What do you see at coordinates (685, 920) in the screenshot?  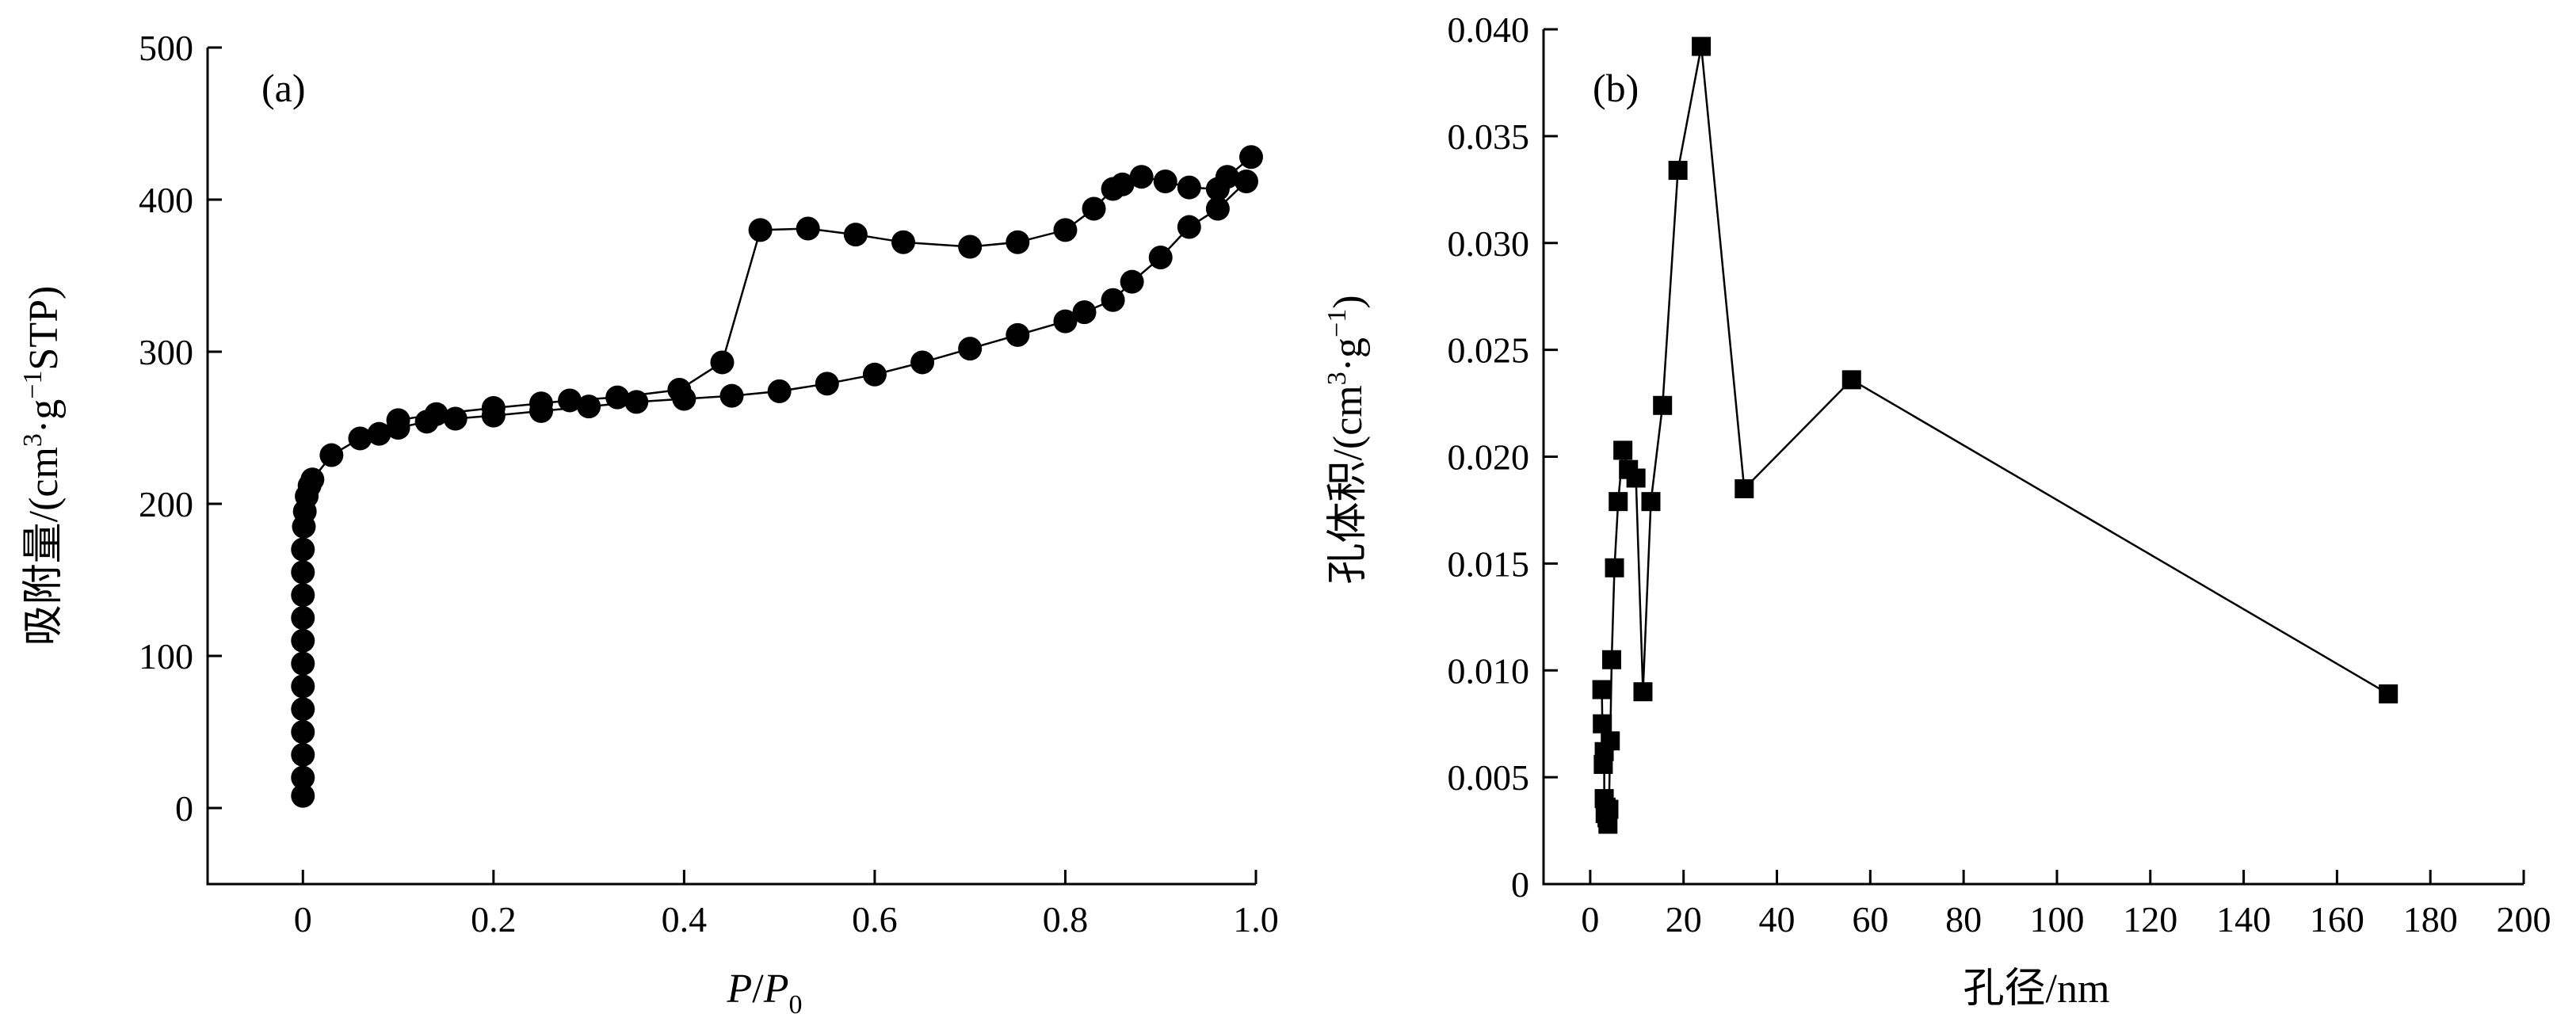 I see `x-tick-label: 0.4` at bounding box center [685, 920].